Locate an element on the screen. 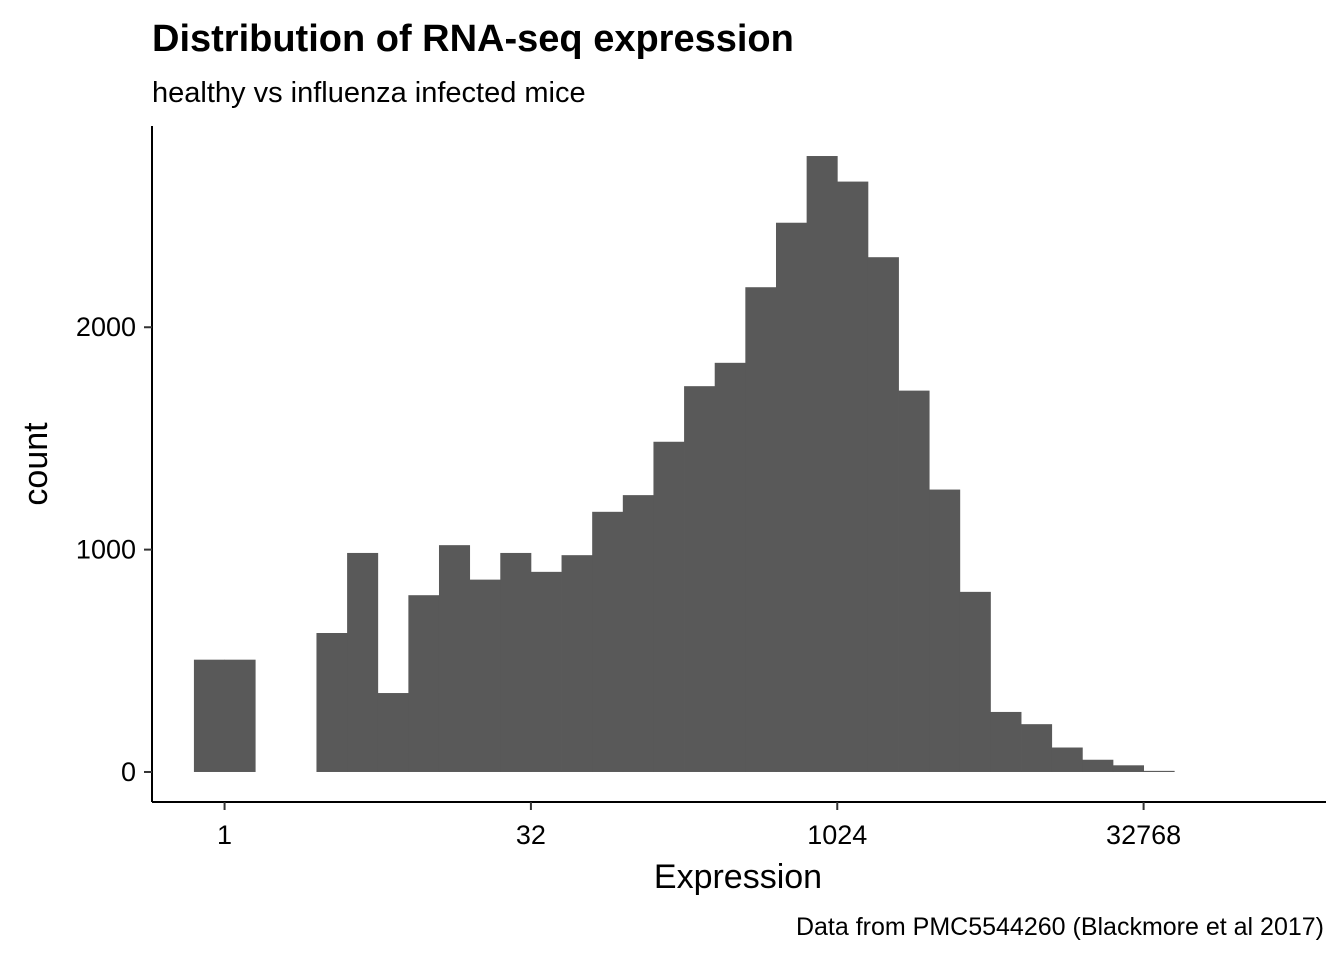  x-tick-label-0: 1 is located at coordinates (224, 835).